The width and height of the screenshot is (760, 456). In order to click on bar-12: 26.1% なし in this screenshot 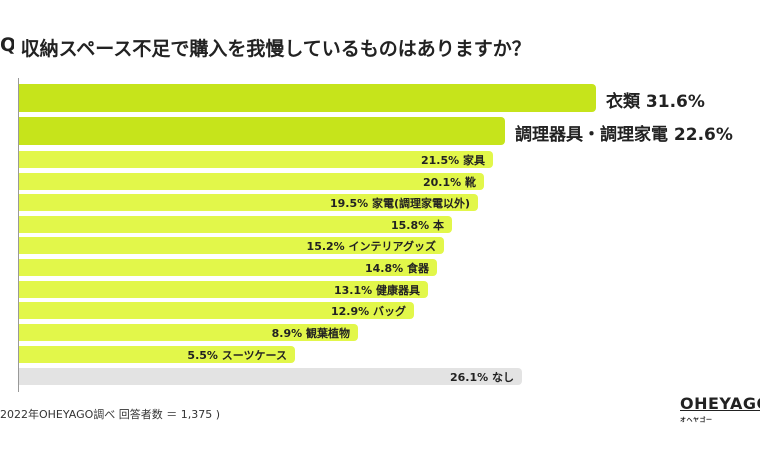, I will do `click(270, 376)`.